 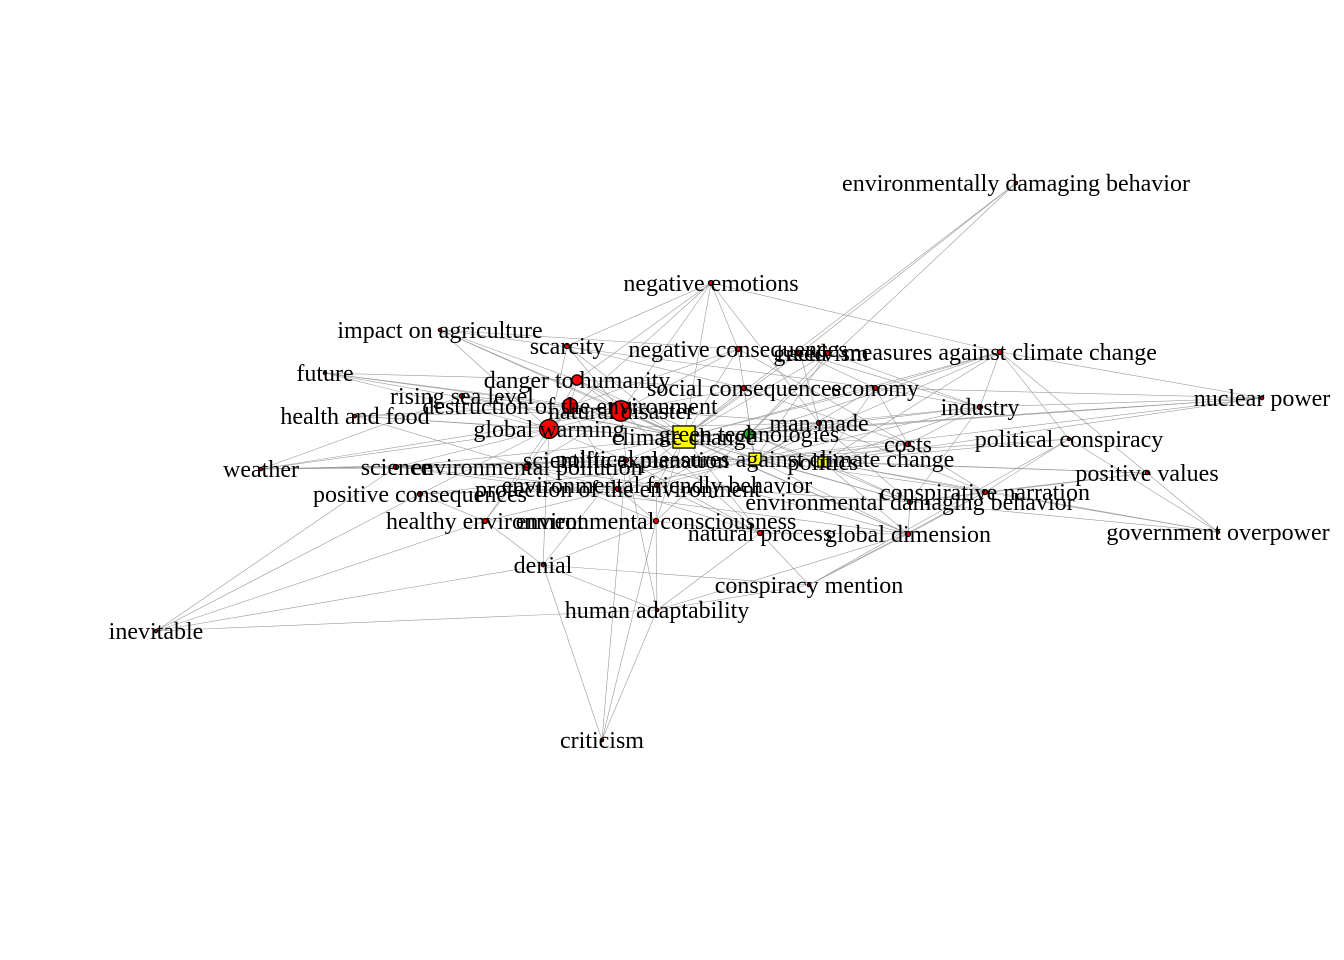 I want to click on edge-n29-n33, so click(x=686, y=474).